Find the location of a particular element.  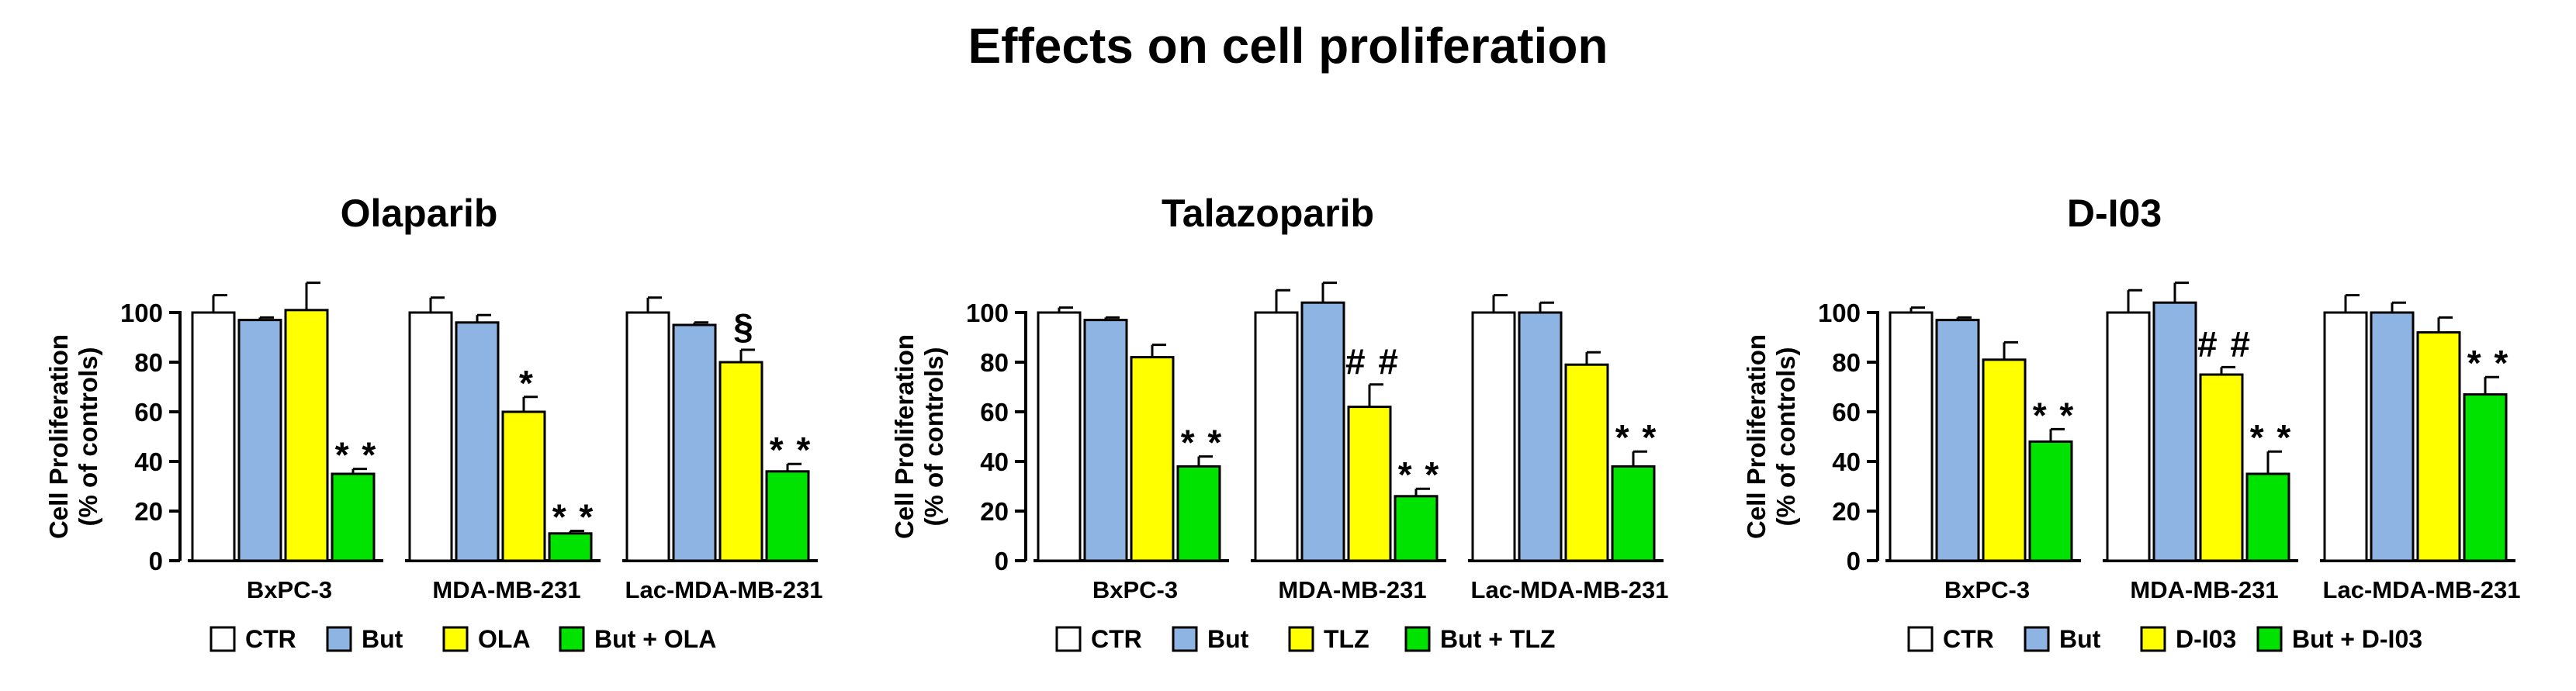

figure-title: Effects on cell proliferation is located at coordinates (1288, 46).